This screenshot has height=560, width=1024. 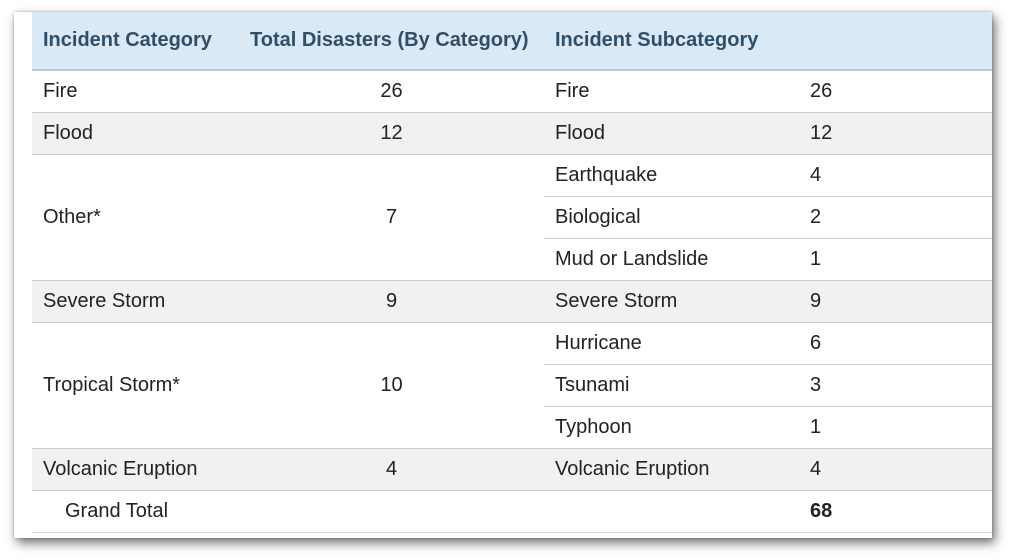 I want to click on header-incident-category: Incident Category, so click(x=135, y=41).